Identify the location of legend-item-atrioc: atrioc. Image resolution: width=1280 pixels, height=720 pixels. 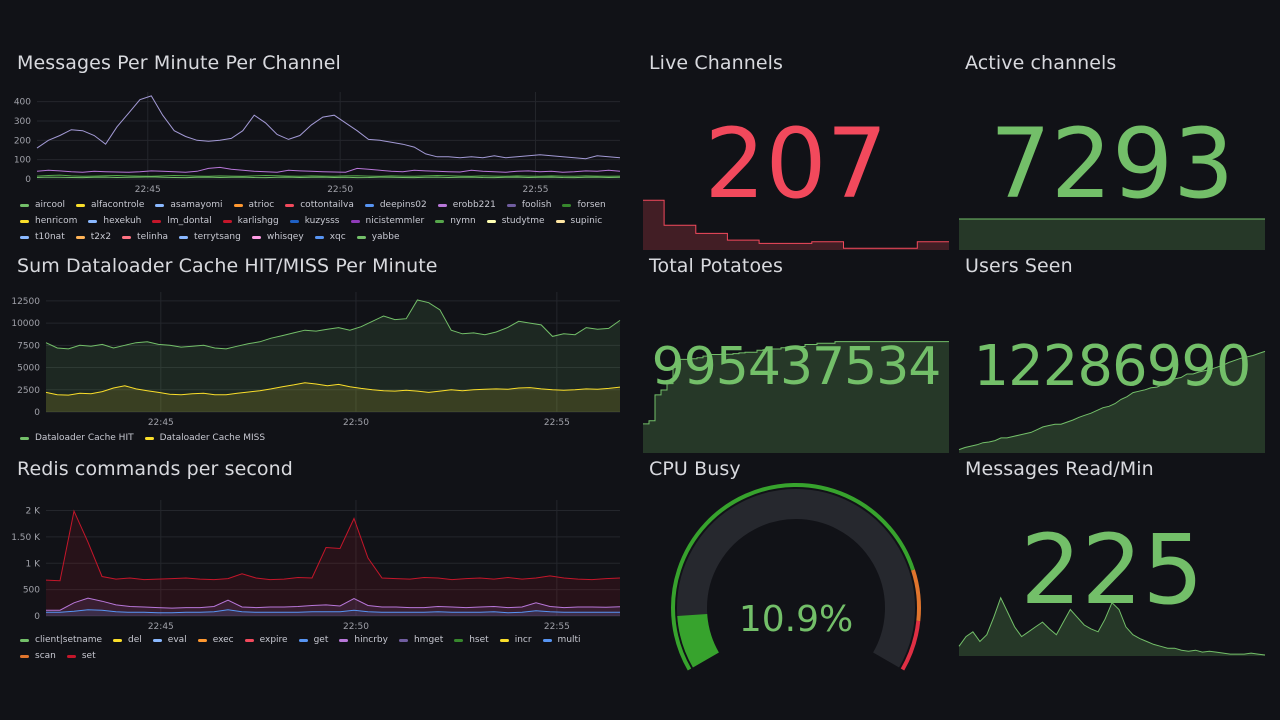
(253, 205).